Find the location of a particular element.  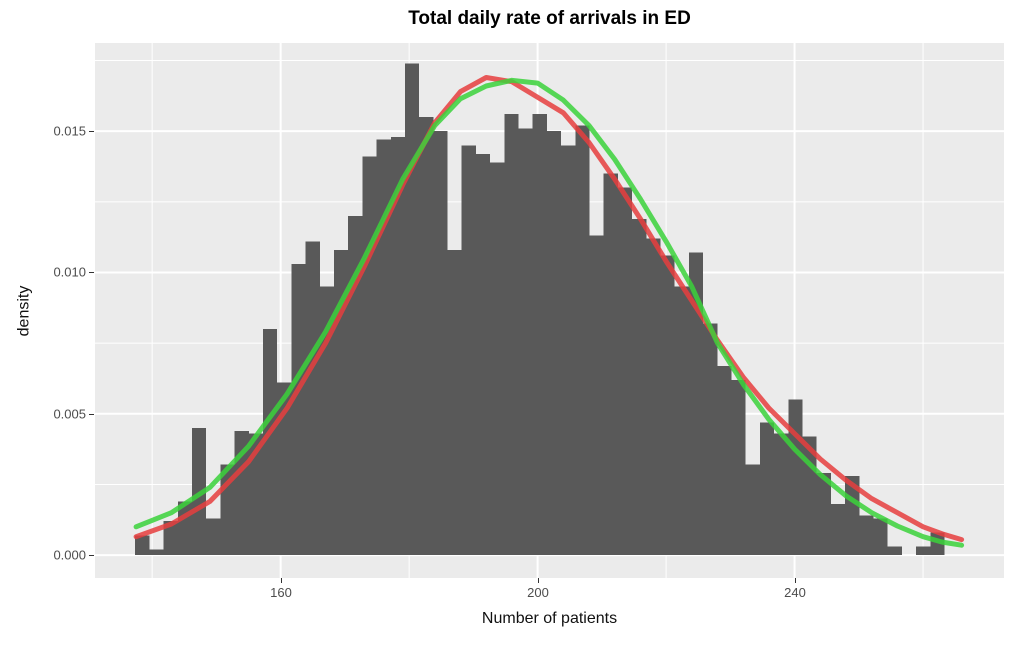

x-axis-tick-label: 240 is located at coordinates (795, 592).